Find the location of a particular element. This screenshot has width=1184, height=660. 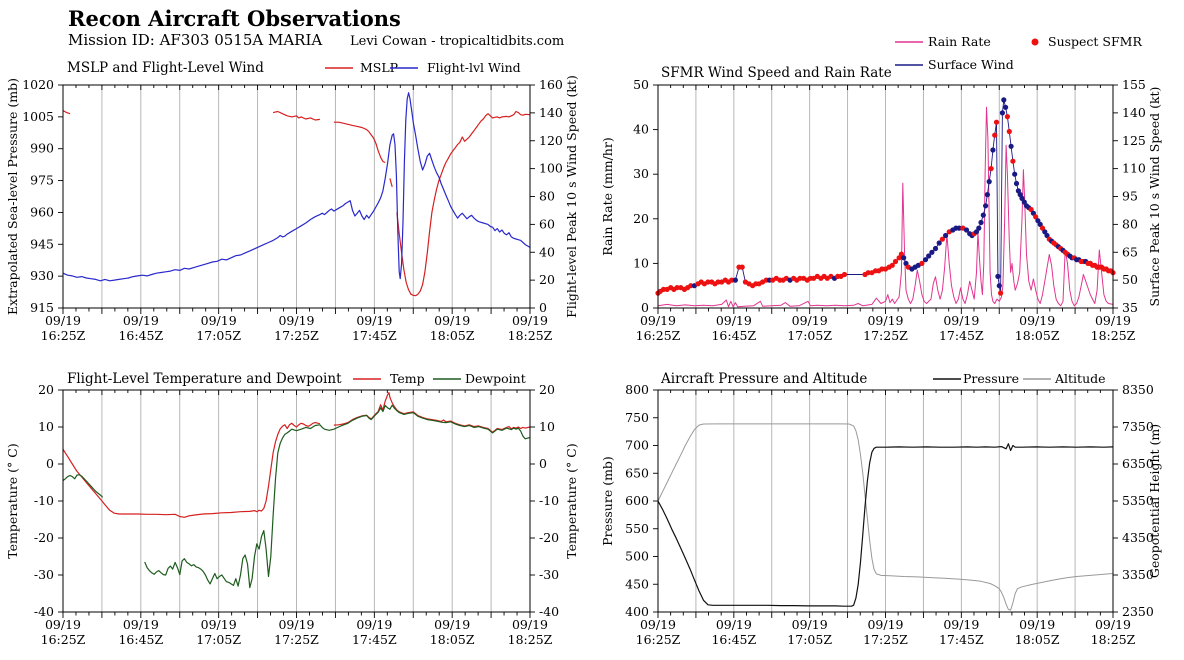

y-tick-label-left: 1005 is located at coordinates (38, 116).